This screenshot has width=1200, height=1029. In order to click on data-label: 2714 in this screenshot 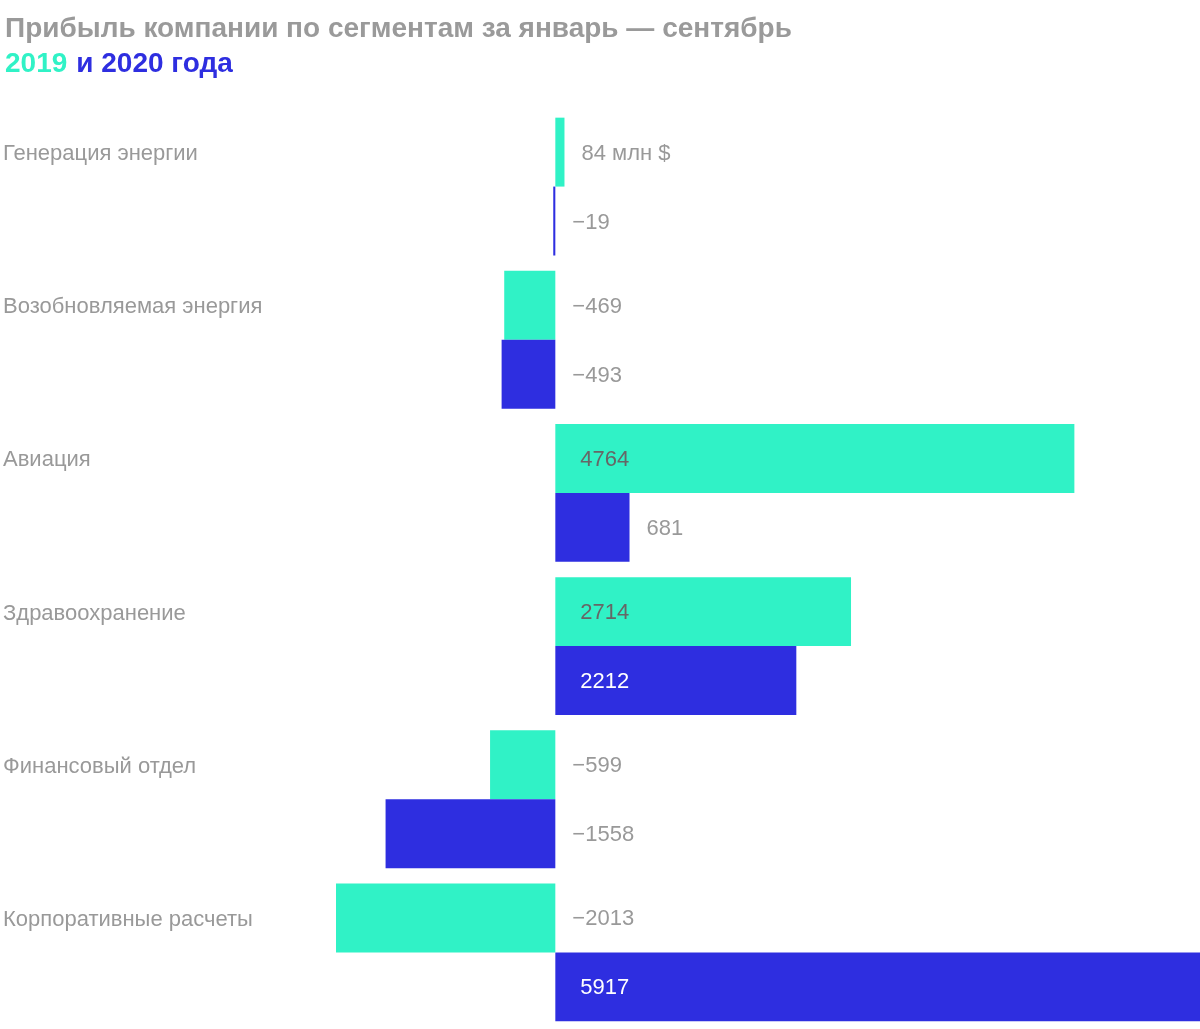, I will do `click(605, 612)`.